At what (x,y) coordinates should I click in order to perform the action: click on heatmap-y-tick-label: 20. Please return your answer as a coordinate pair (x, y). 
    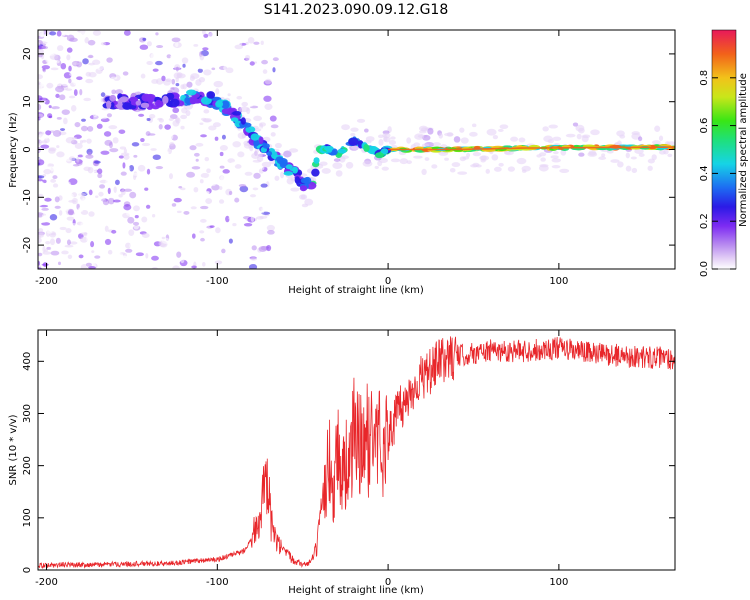
    Looking at the image, I should click on (27, 54).